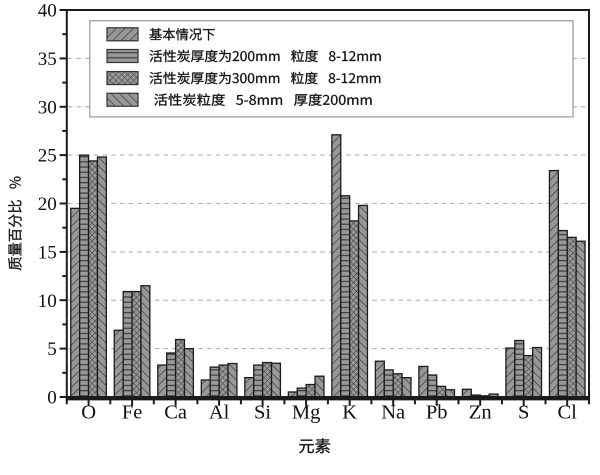 This screenshot has height=475, width=600. What do you see at coordinates (47, 301) in the screenshot?
I see `svg-text: 10` at bounding box center [47, 301].